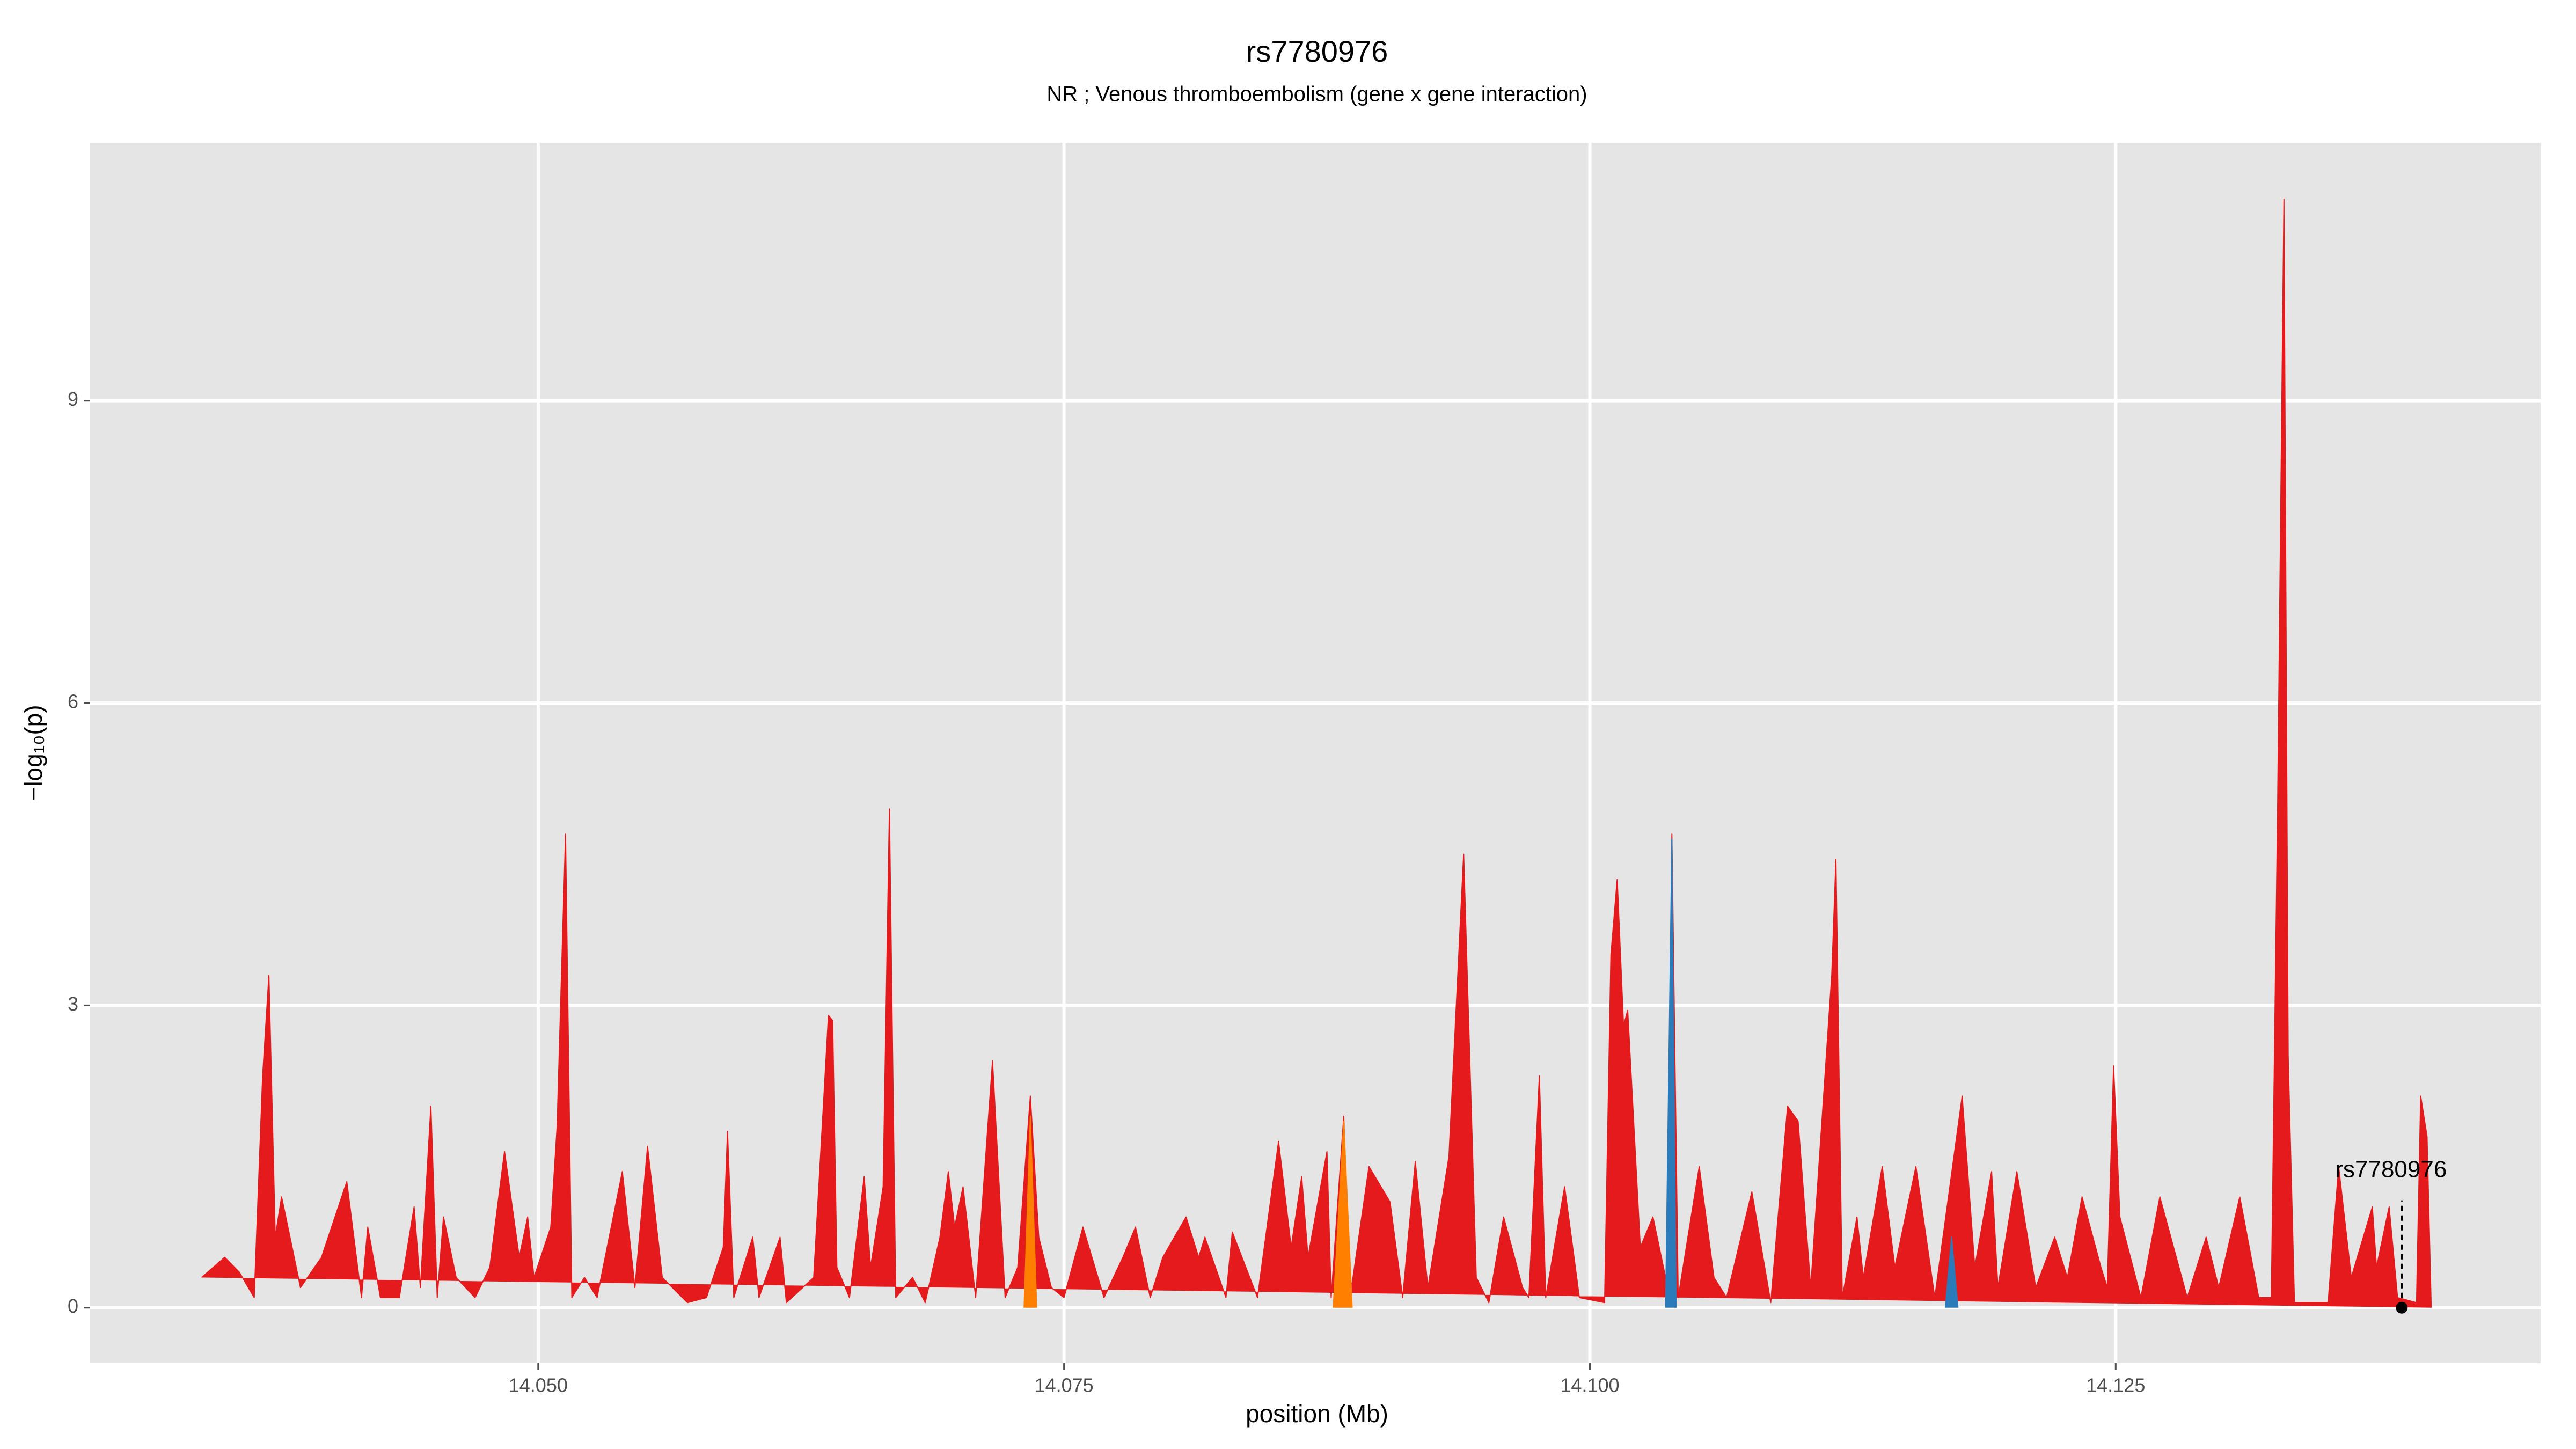 The image size is (2576, 1449). What do you see at coordinates (73, 702) in the screenshot?
I see `y-tick-label: 6` at bounding box center [73, 702].